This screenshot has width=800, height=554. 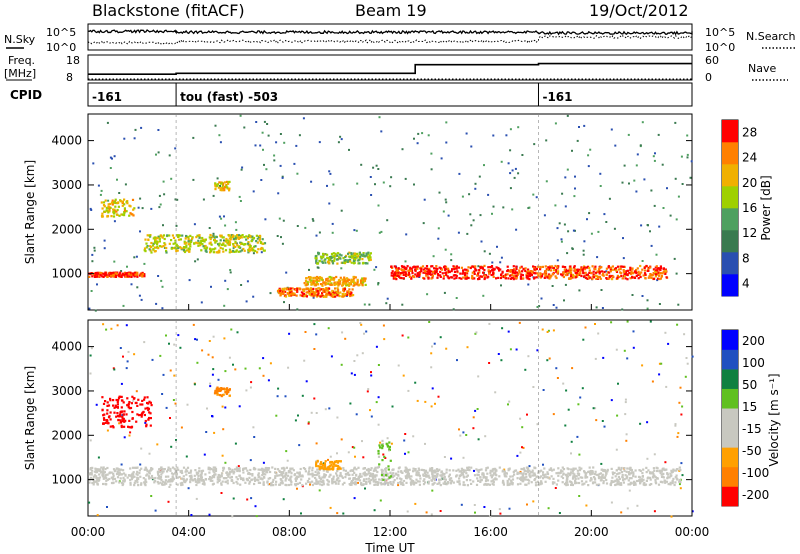 I want to click on velocity-cbar-swatch, so click(x=730, y=340).